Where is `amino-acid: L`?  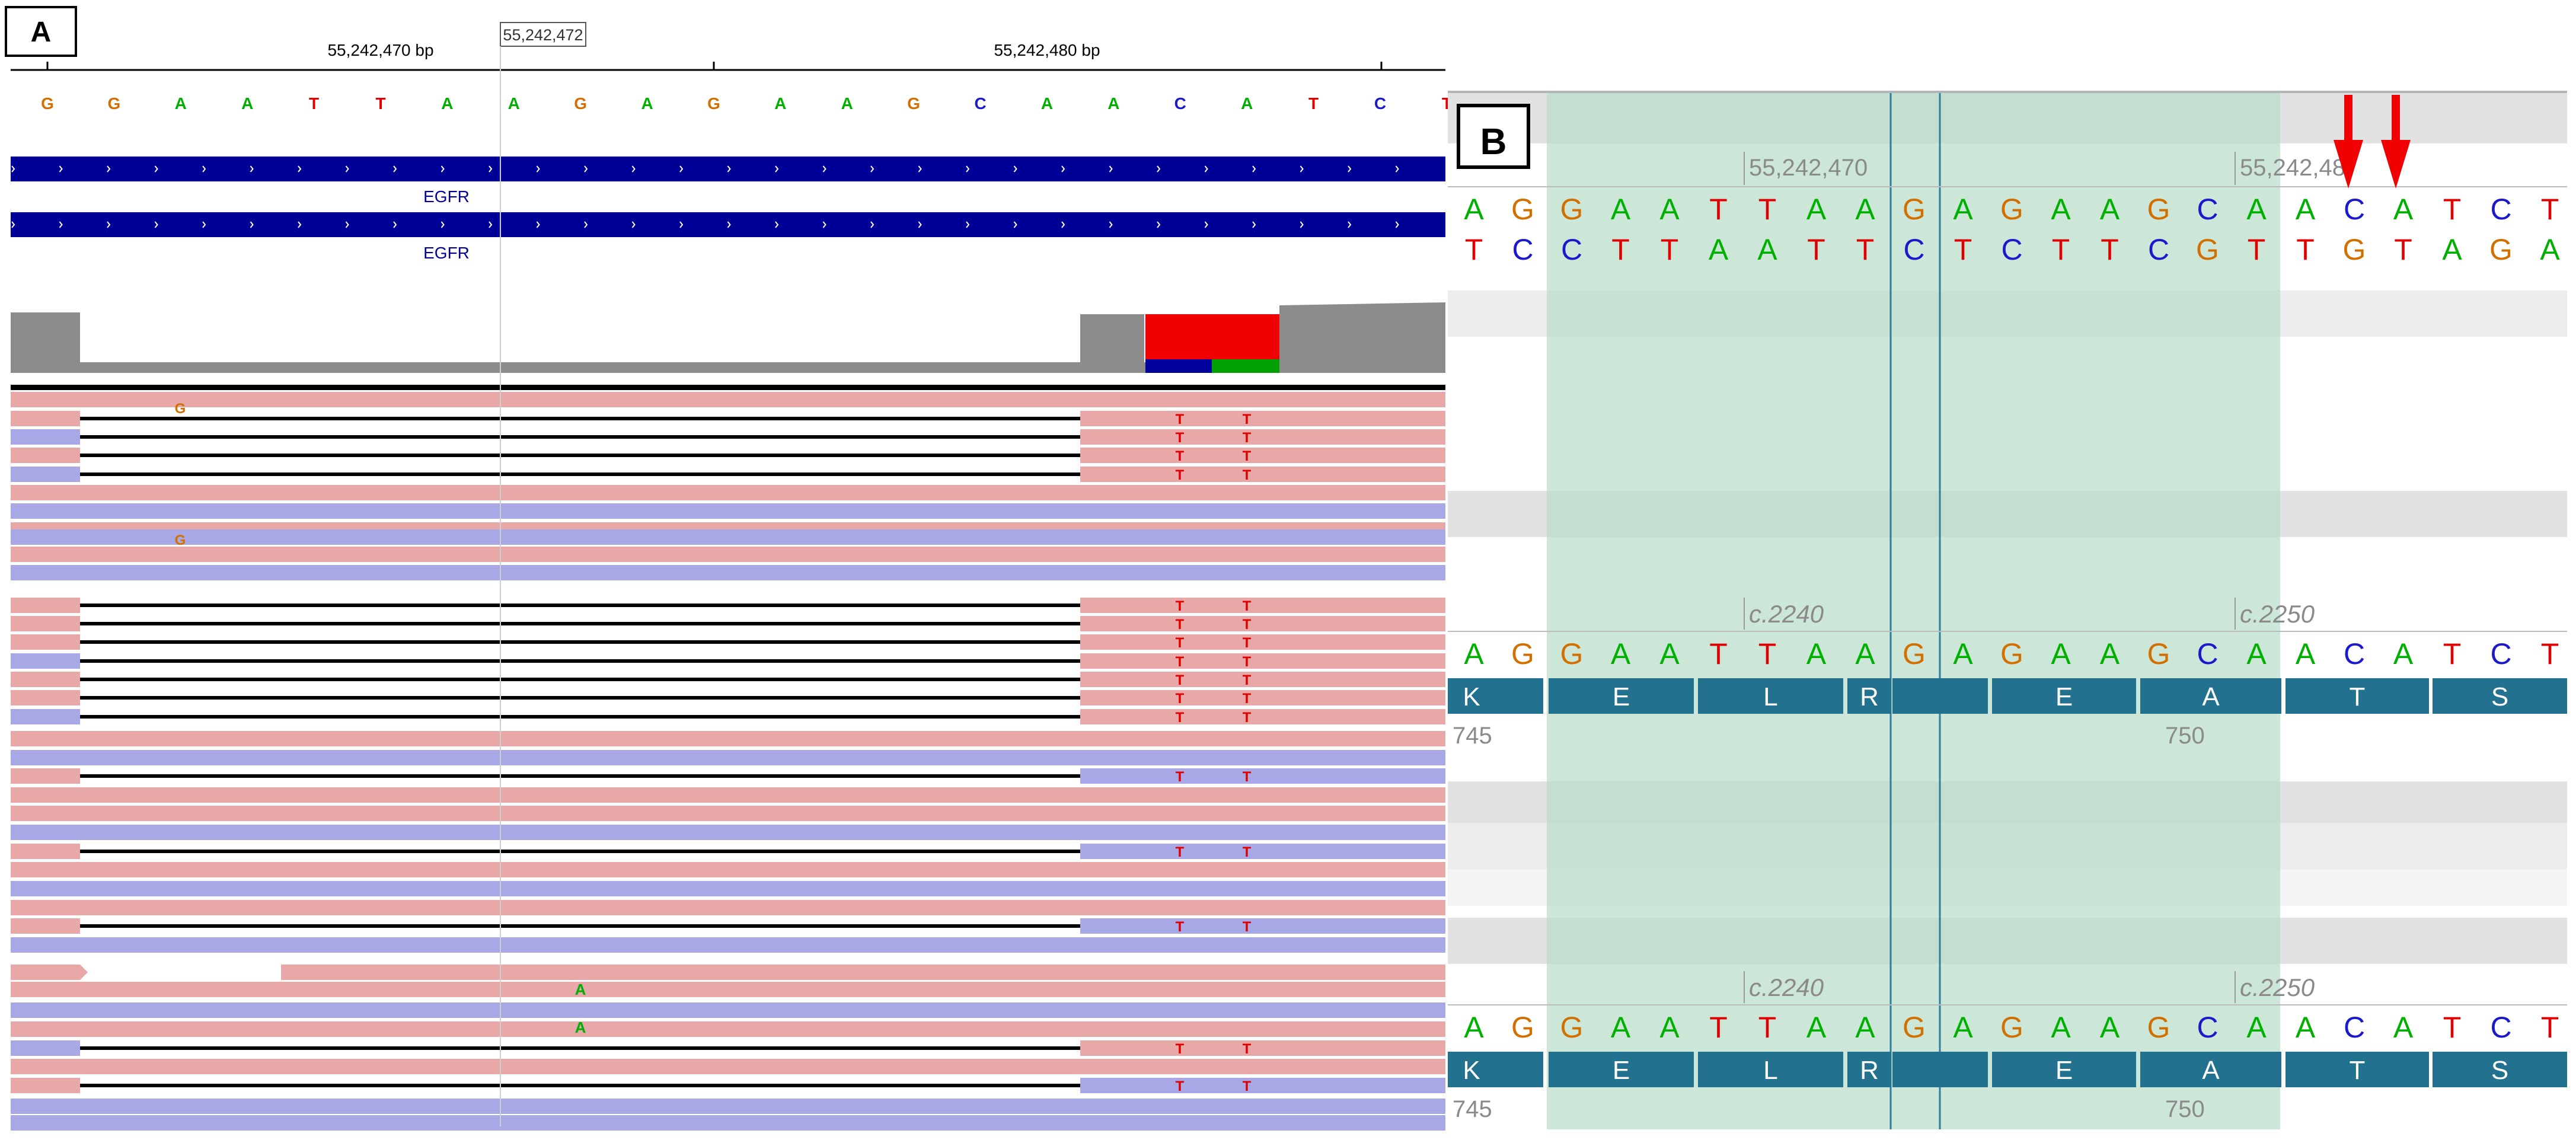
amino-acid: L is located at coordinates (1770, 1070).